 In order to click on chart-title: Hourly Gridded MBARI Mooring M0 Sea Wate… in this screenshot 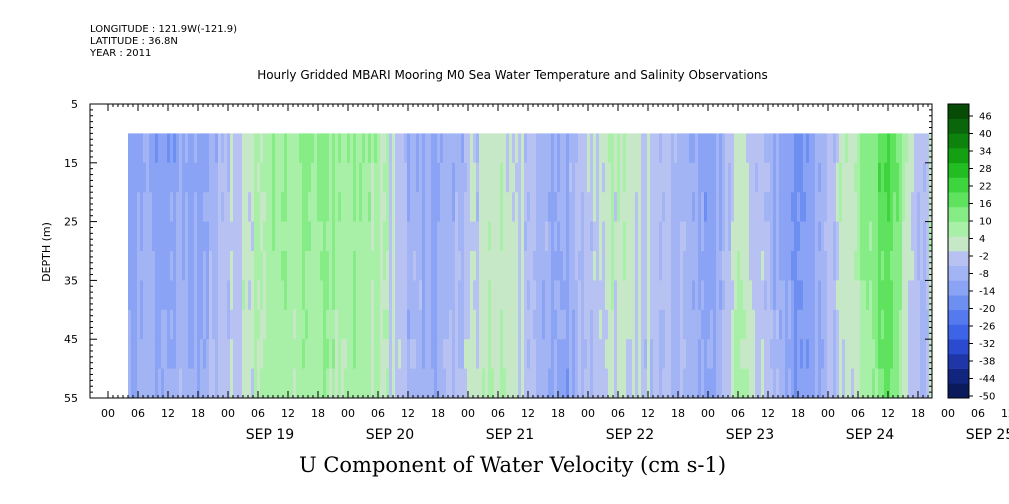, I will do `click(512, 75)`.